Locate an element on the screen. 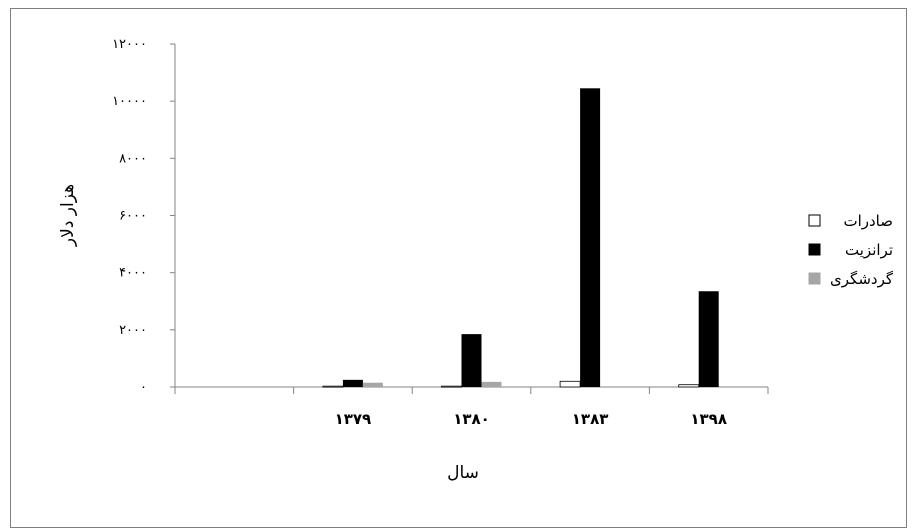 The image size is (920, 528). y-axis: ۰ ۲۰۰۰ ۴۰۰۰ ۶۰۰۰ ۸۰۰۰ ۱۰۰۰۰ ۱۲۰۰۰ is located at coordinates (144, 216).